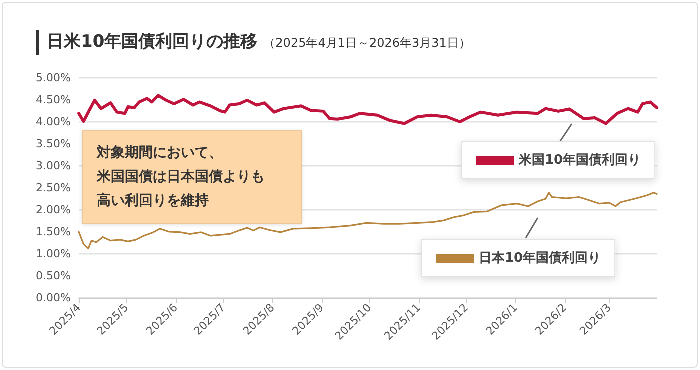  Describe the element at coordinates (53, 166) in the screenshot. I see `y-tick-label: 3.00%` at that location.